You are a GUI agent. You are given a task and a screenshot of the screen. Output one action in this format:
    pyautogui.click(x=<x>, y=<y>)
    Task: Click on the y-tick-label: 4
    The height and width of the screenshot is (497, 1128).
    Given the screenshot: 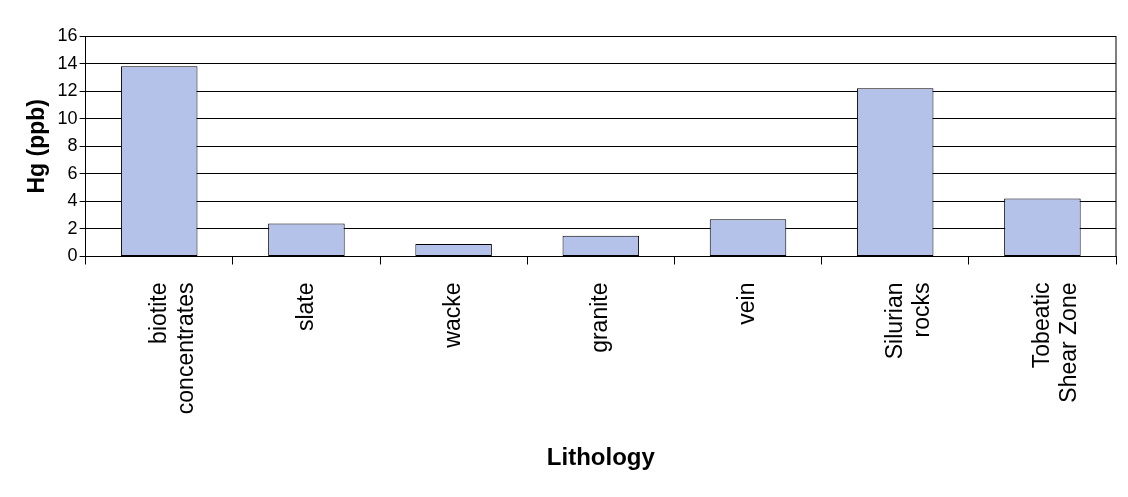 What is the action you would take?
    pyautogui.click(x=72, y=200)
    